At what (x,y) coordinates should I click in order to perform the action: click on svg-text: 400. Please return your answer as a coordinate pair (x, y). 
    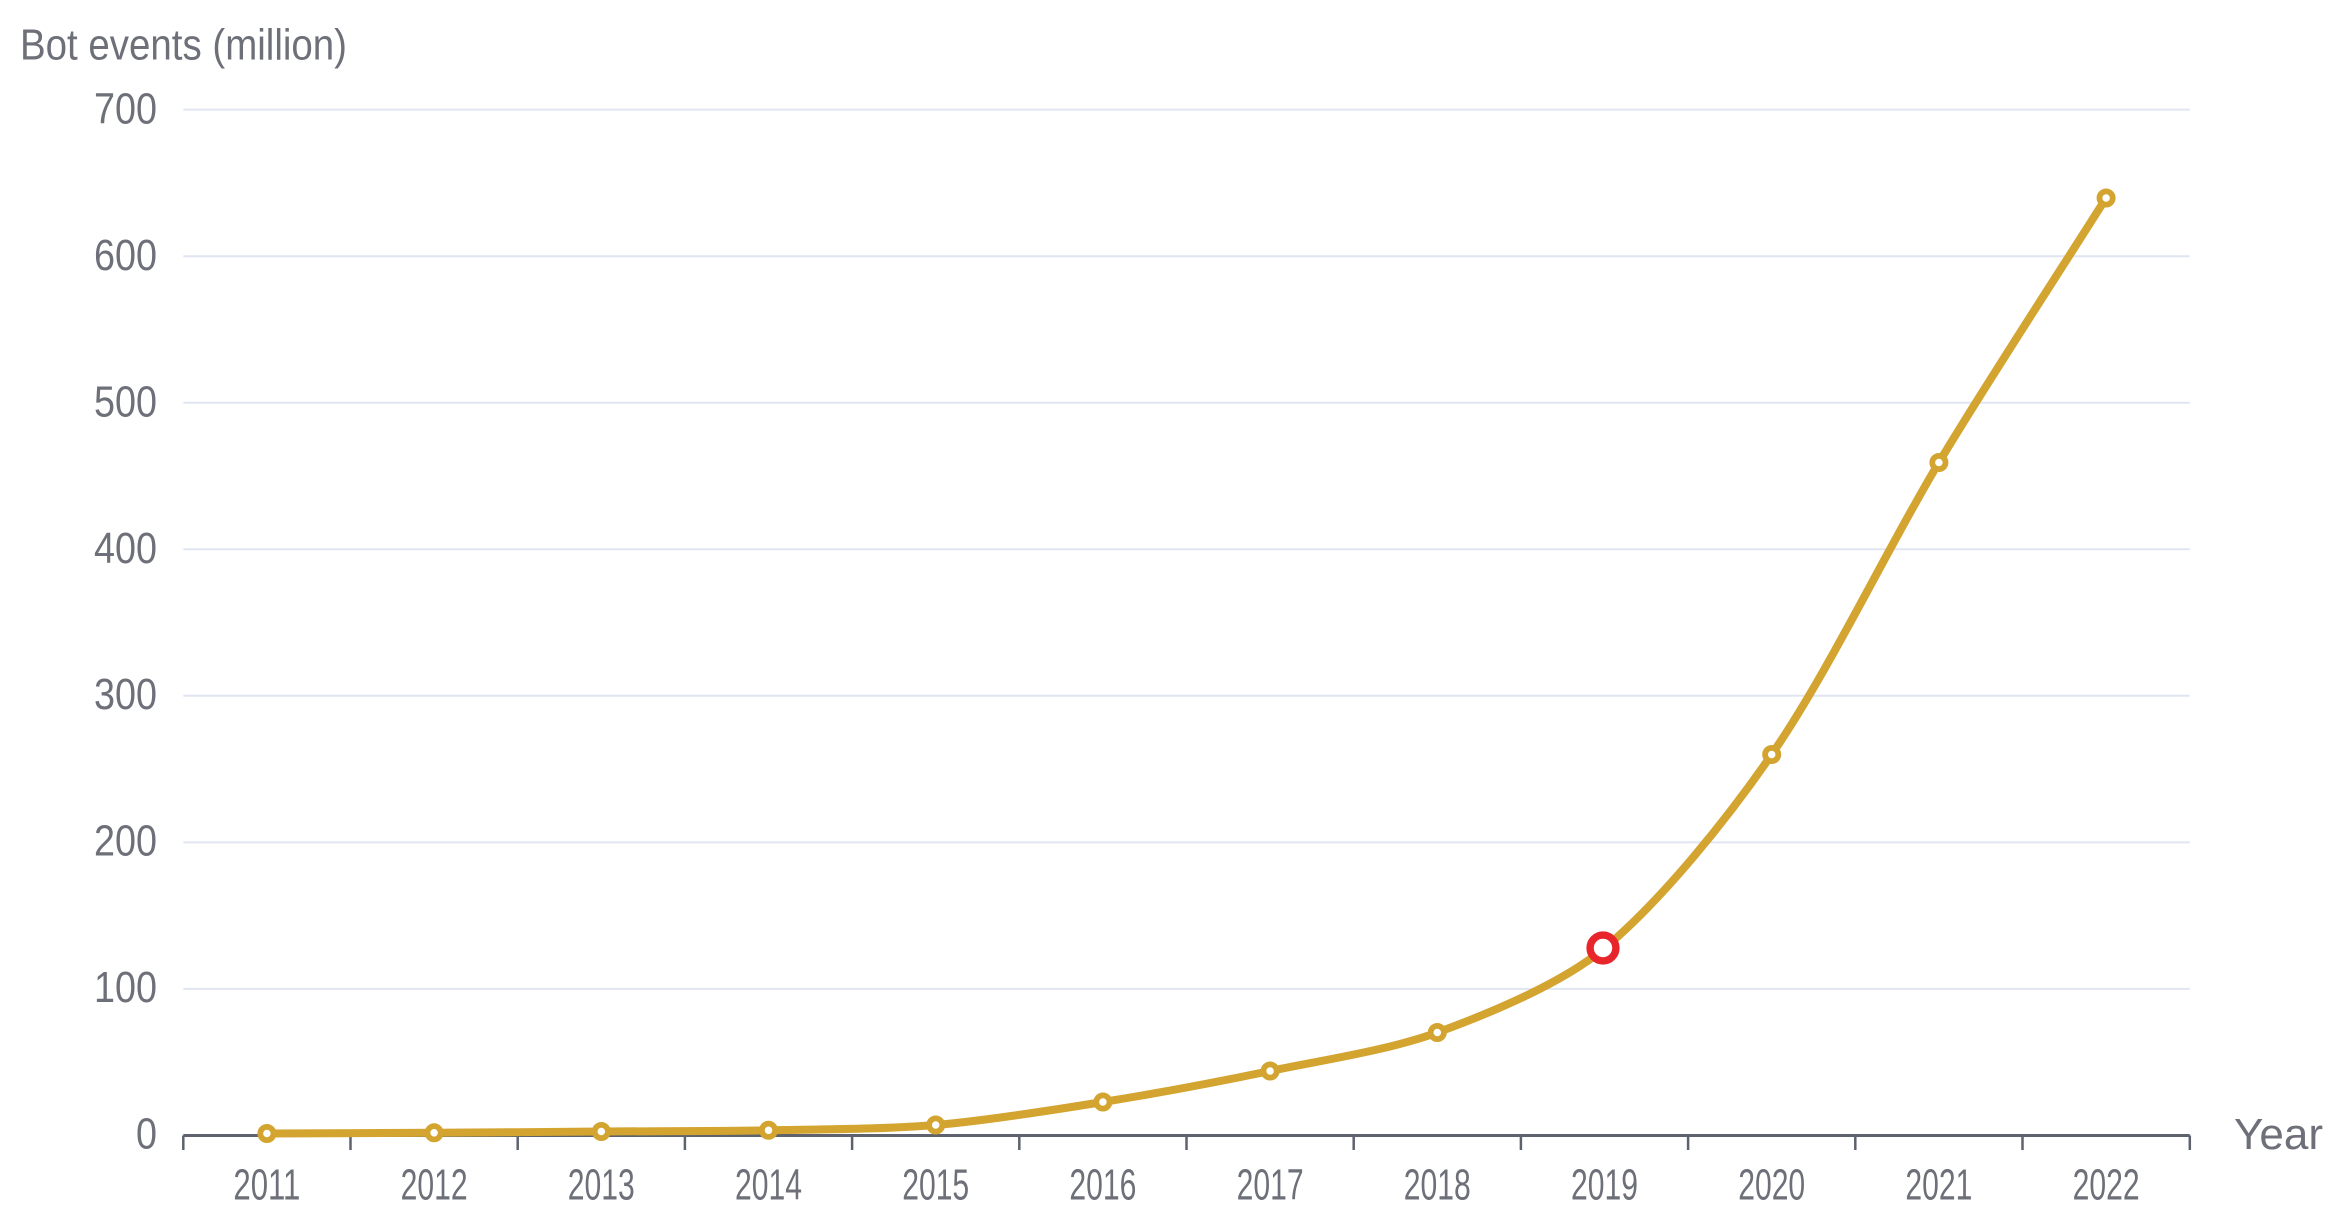
    Looking at the image, I should click on (125, 548).